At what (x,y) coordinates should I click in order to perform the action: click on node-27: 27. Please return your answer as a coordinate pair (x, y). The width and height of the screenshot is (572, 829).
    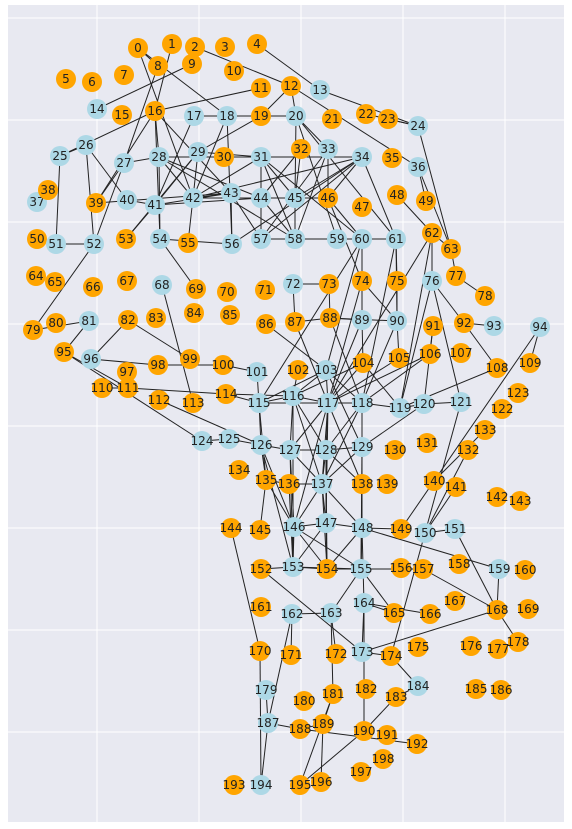
    Looking at the image, I should click on (124, 163).